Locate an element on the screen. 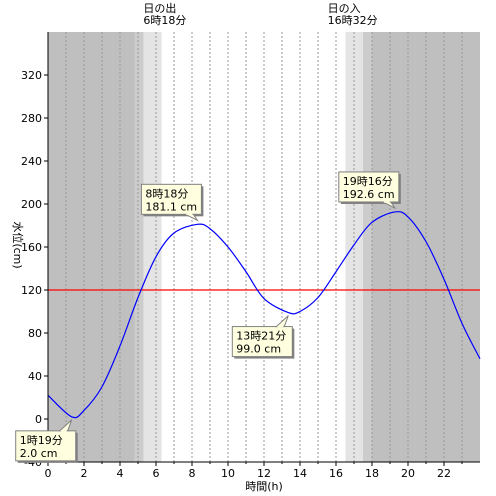 Image resolution: width=496 pixels, height=496 pixels. sunset-label: 日の入 is located at coordinates (344, 8).